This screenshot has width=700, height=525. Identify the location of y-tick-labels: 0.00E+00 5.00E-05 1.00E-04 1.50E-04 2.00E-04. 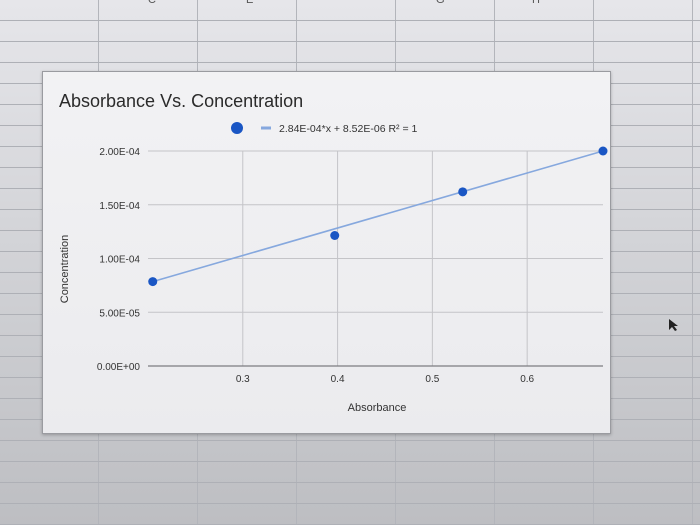
(119, 260).